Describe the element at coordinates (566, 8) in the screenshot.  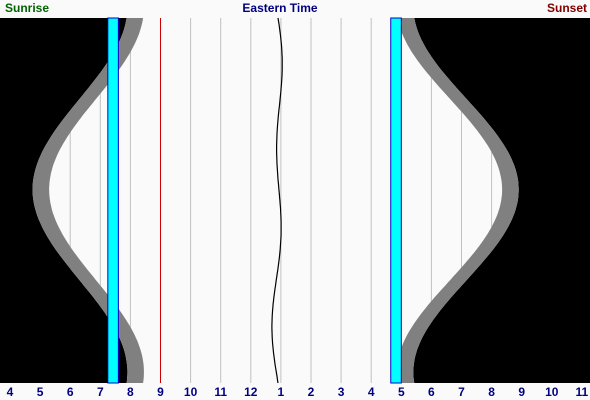
I see `sunset-label: Sunset` at that location.